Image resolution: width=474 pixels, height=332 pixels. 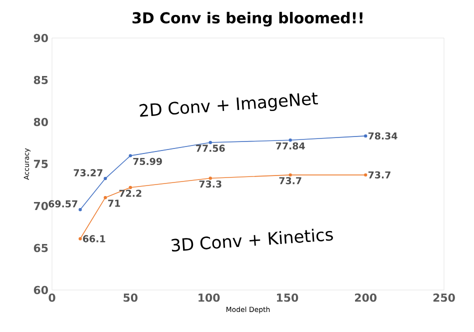 I want to click on y-tick-label: 75, so click(x=41, y=164).